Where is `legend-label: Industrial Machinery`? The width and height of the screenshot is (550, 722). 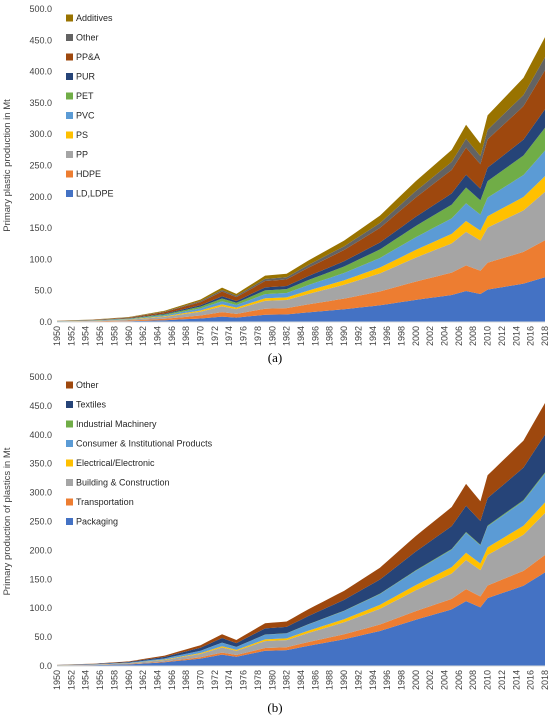 legend-label: Industrial Machinery is located at coordinates (116, 424).